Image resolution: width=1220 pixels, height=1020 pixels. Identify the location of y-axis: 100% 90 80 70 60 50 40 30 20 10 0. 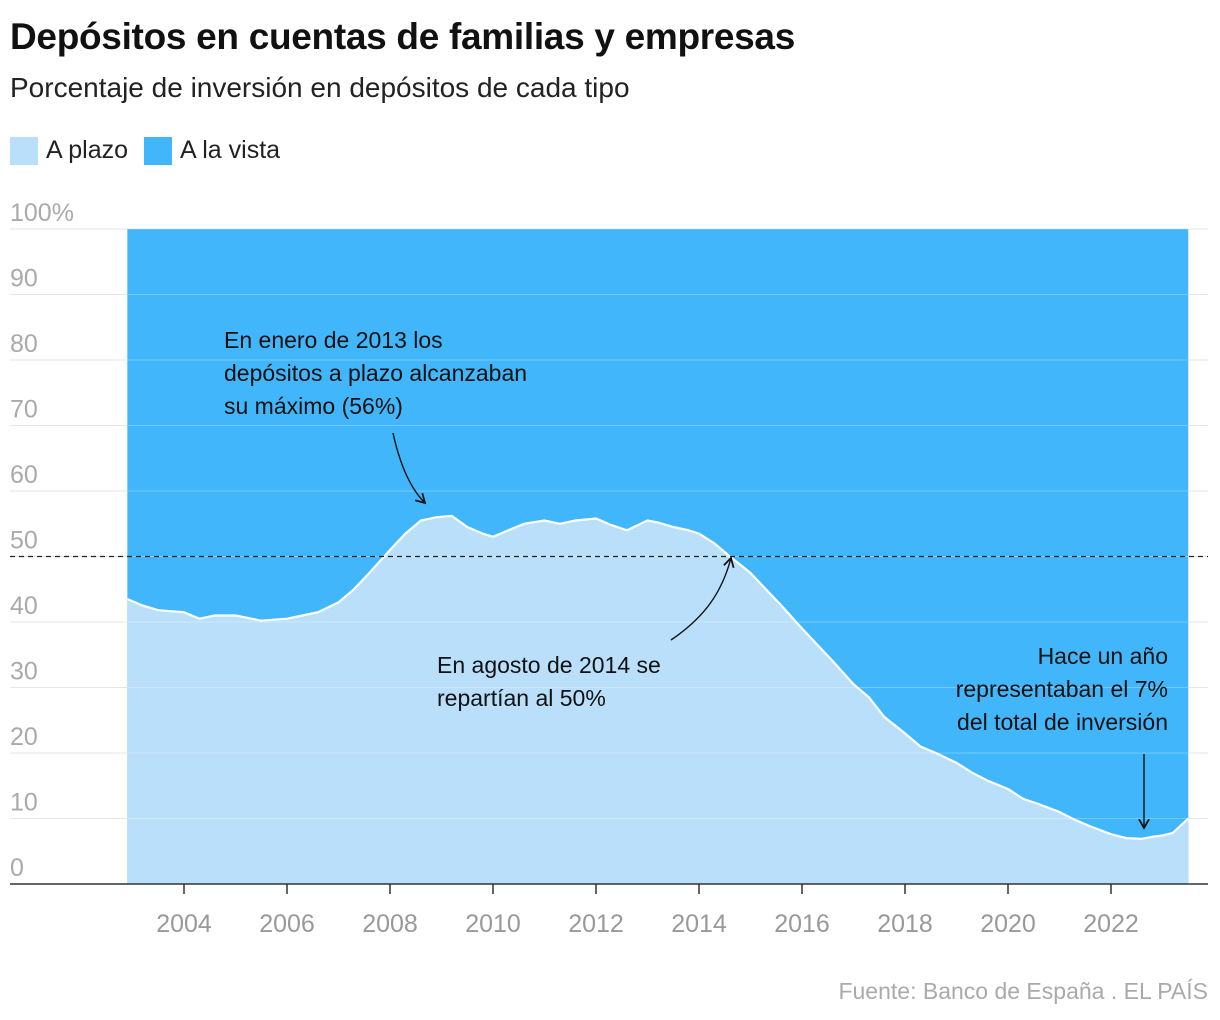
(42, 540).